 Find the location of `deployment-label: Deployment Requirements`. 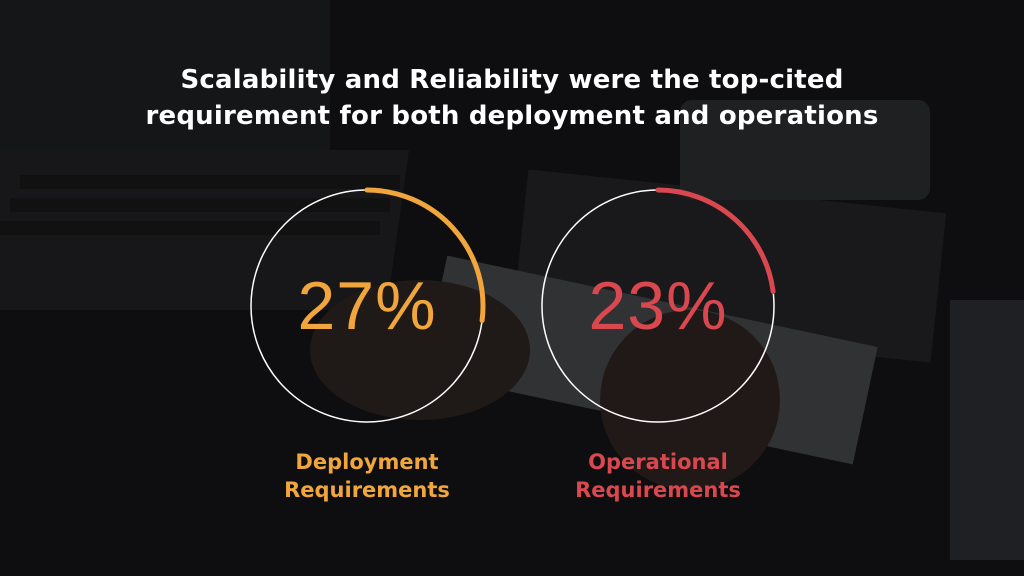

deployment-label: Deployment Requirements is located at coordinates (367, 476).